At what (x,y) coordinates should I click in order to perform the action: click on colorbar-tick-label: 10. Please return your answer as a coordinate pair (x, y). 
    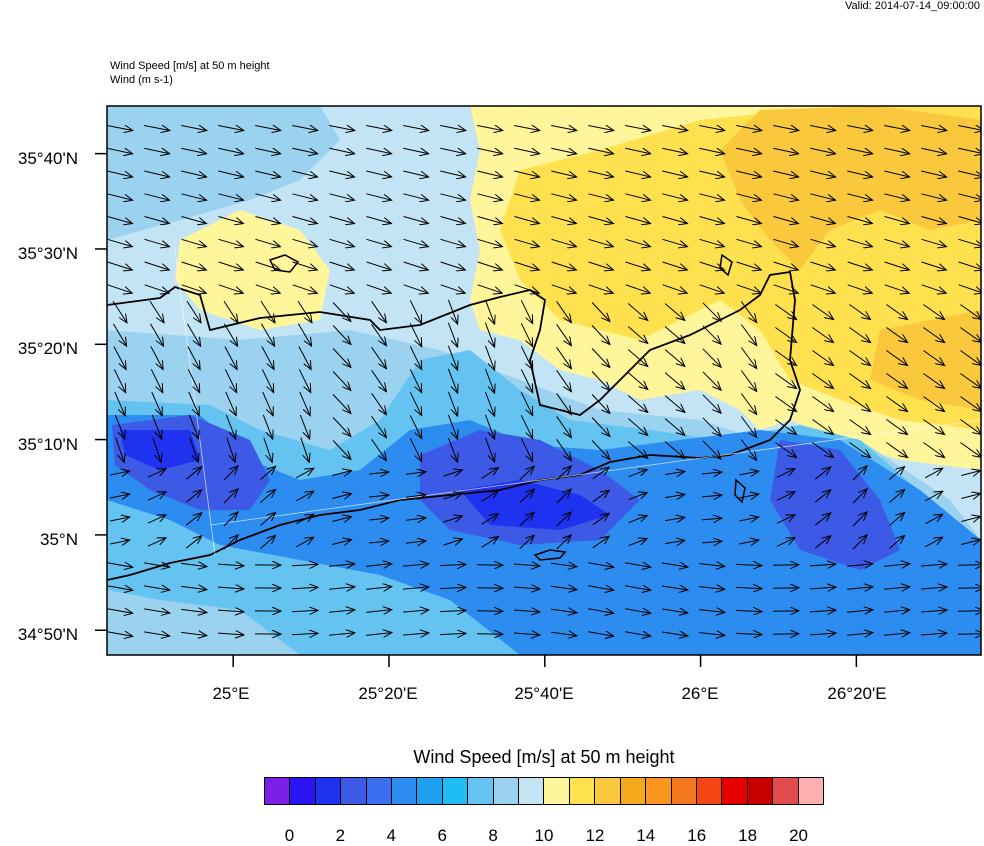
    Looking at the image, I should click on (544, 836).